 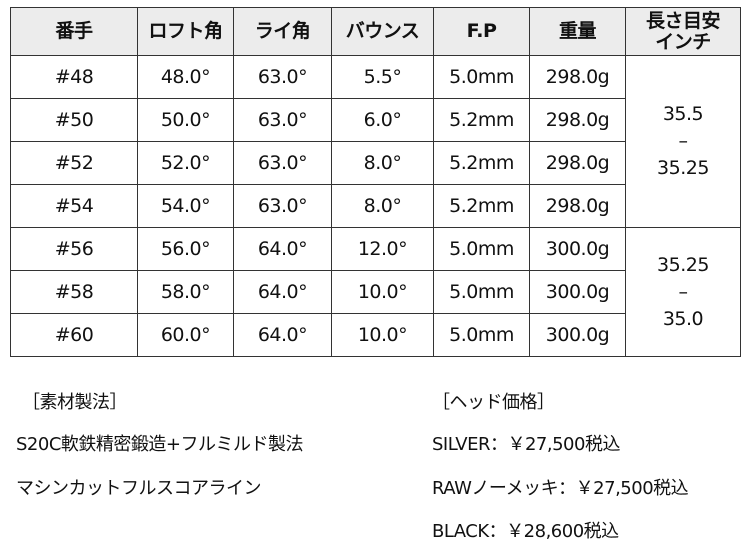 I want to click on length-value: 35.5, so click(x=683, y=114).